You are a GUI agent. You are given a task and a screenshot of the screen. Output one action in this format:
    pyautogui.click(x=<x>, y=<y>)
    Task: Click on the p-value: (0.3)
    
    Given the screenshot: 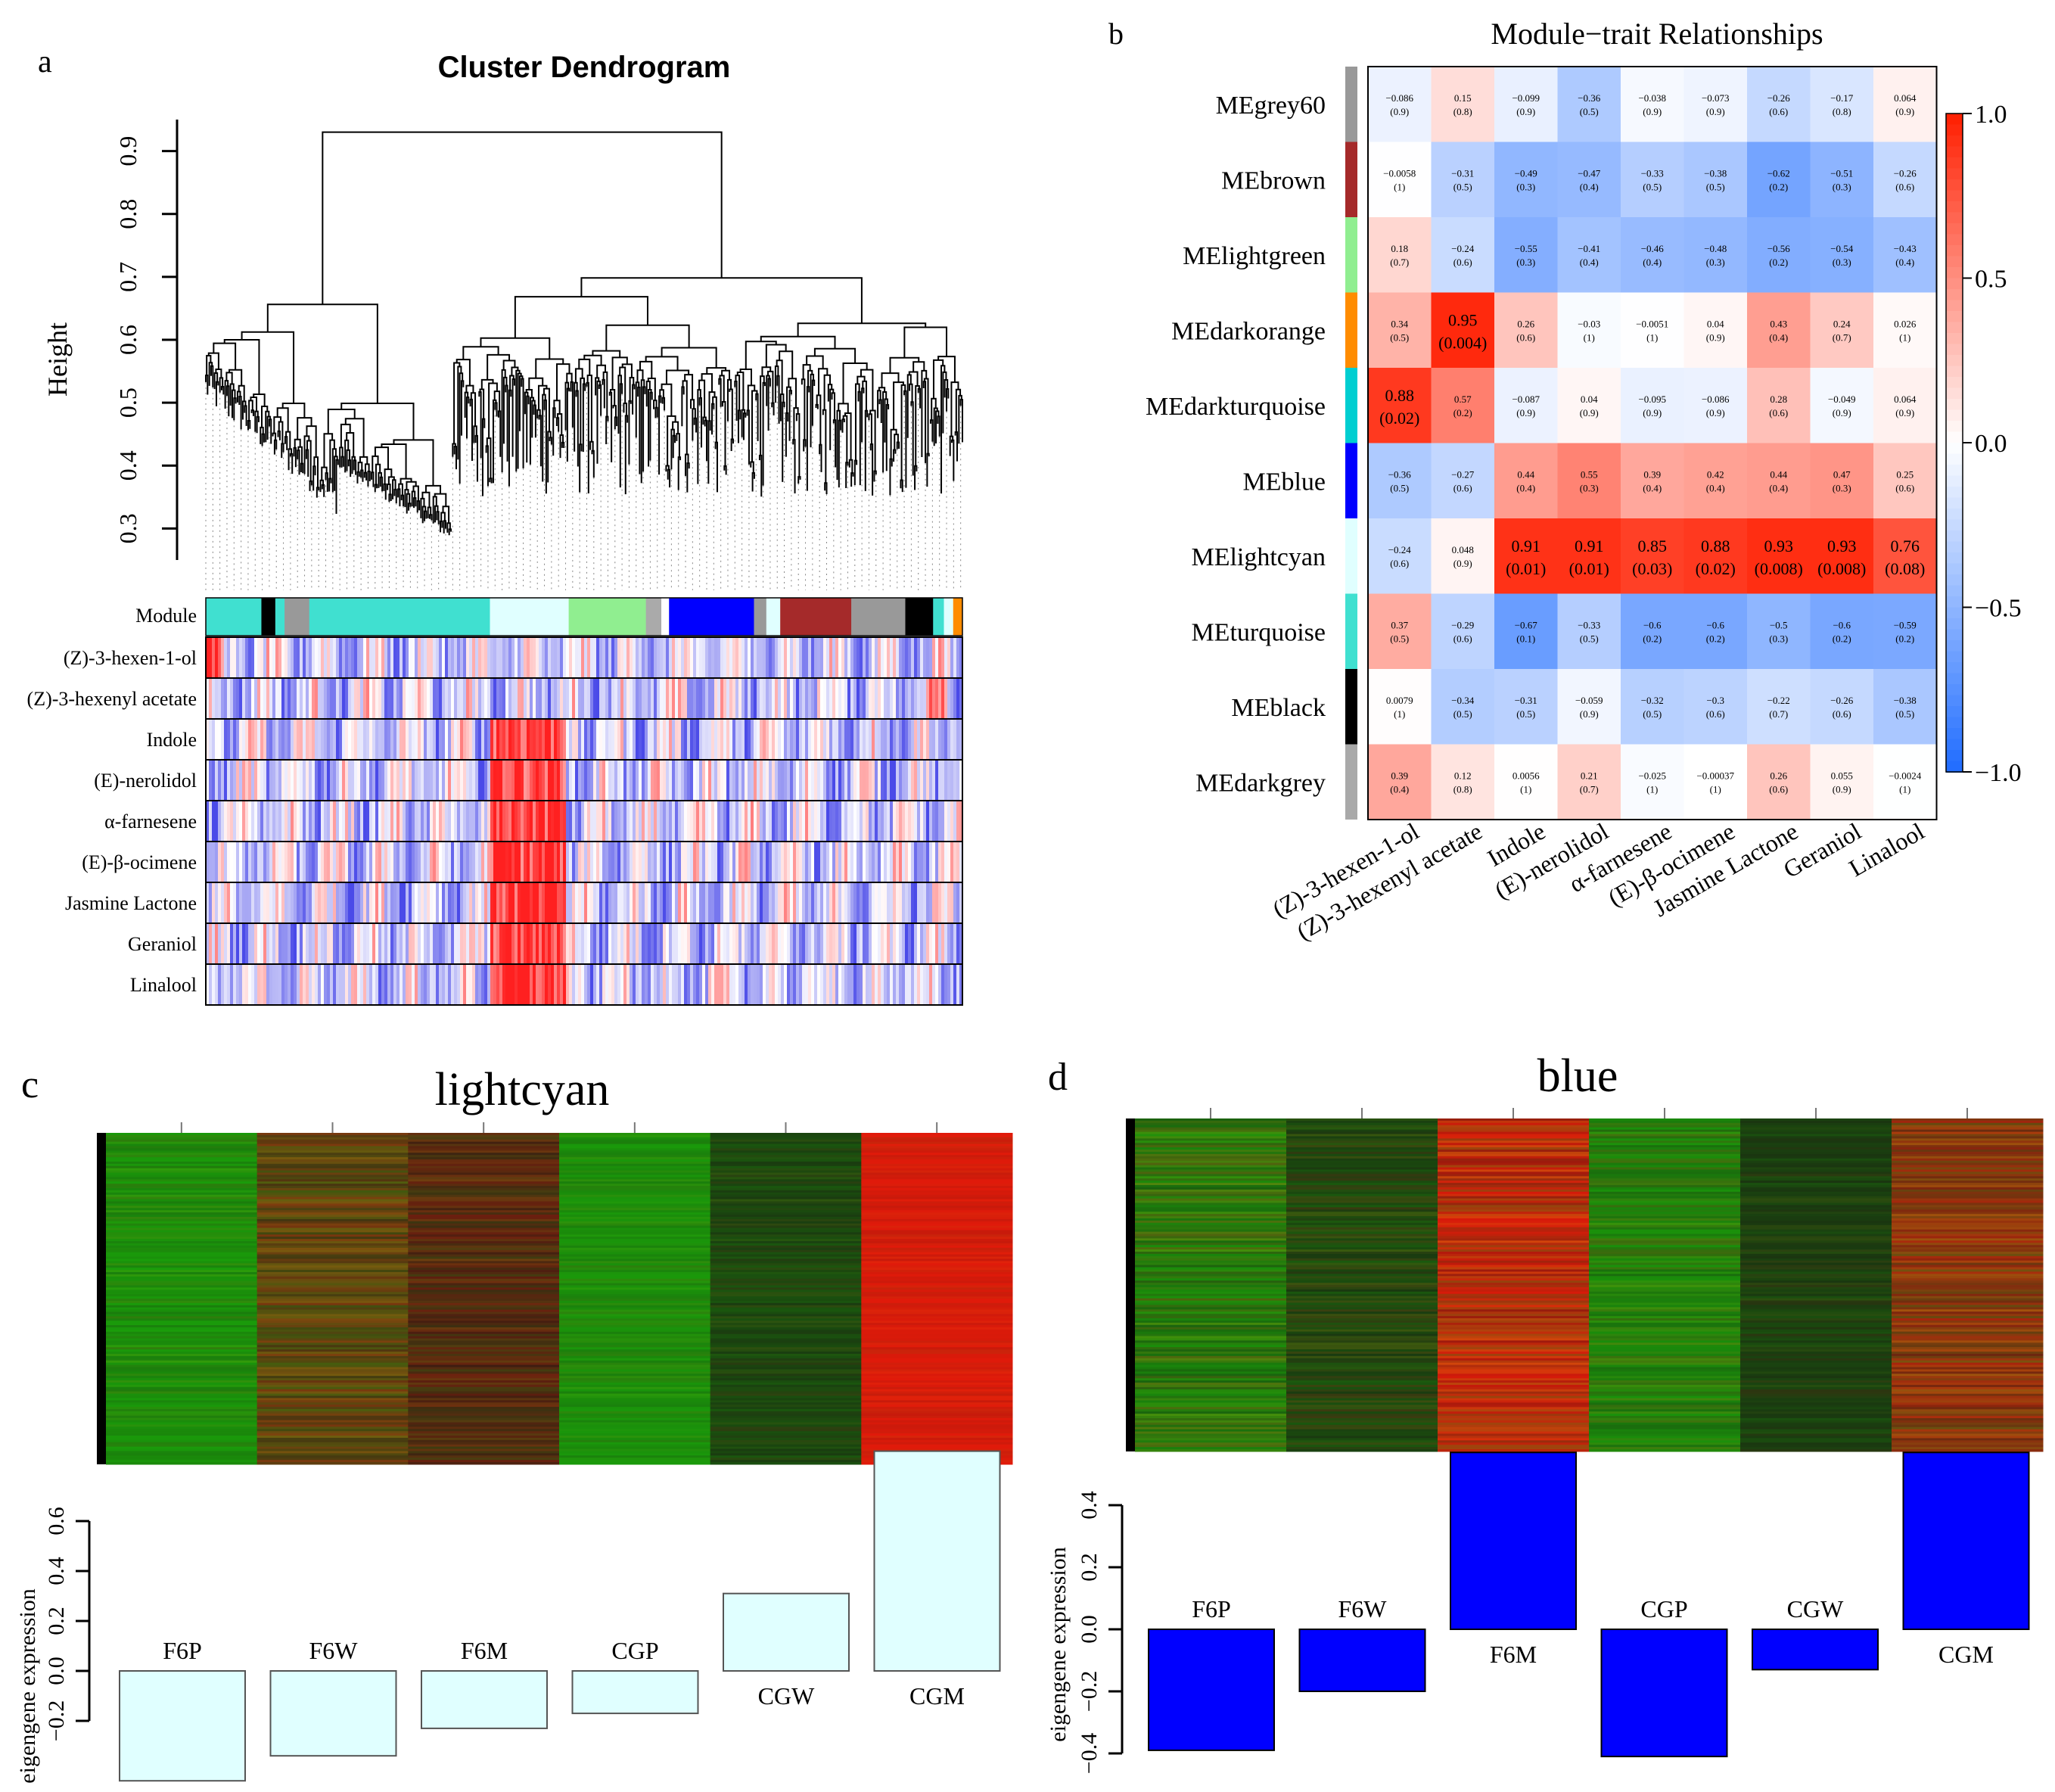 What is the action you would take?
    pyautogui.click(x=1842, y=487)
    